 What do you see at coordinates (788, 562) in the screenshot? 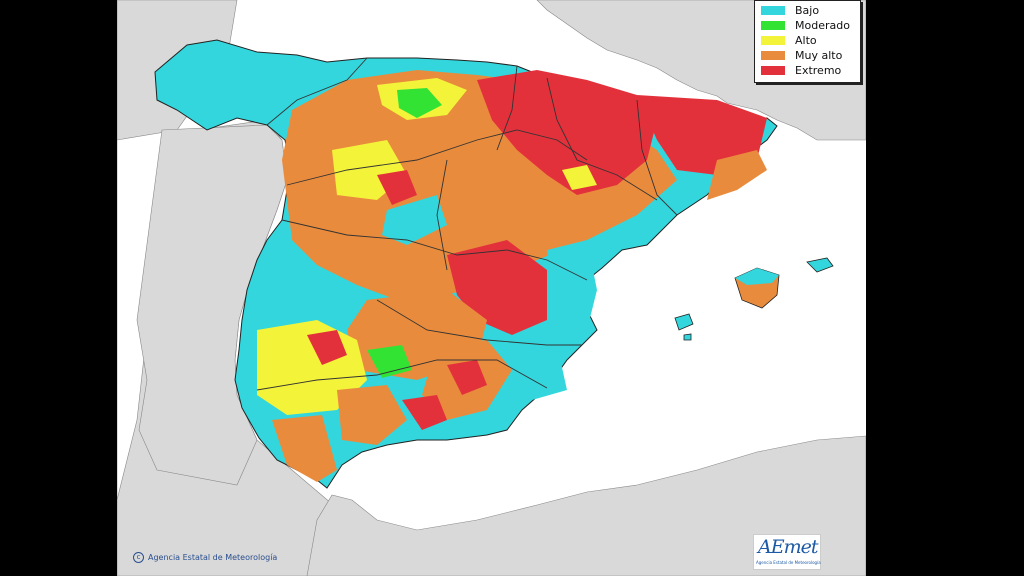
I see `logo-sub-text: Agencia Estatal de Meteorología` at bounding box center [788, 562].